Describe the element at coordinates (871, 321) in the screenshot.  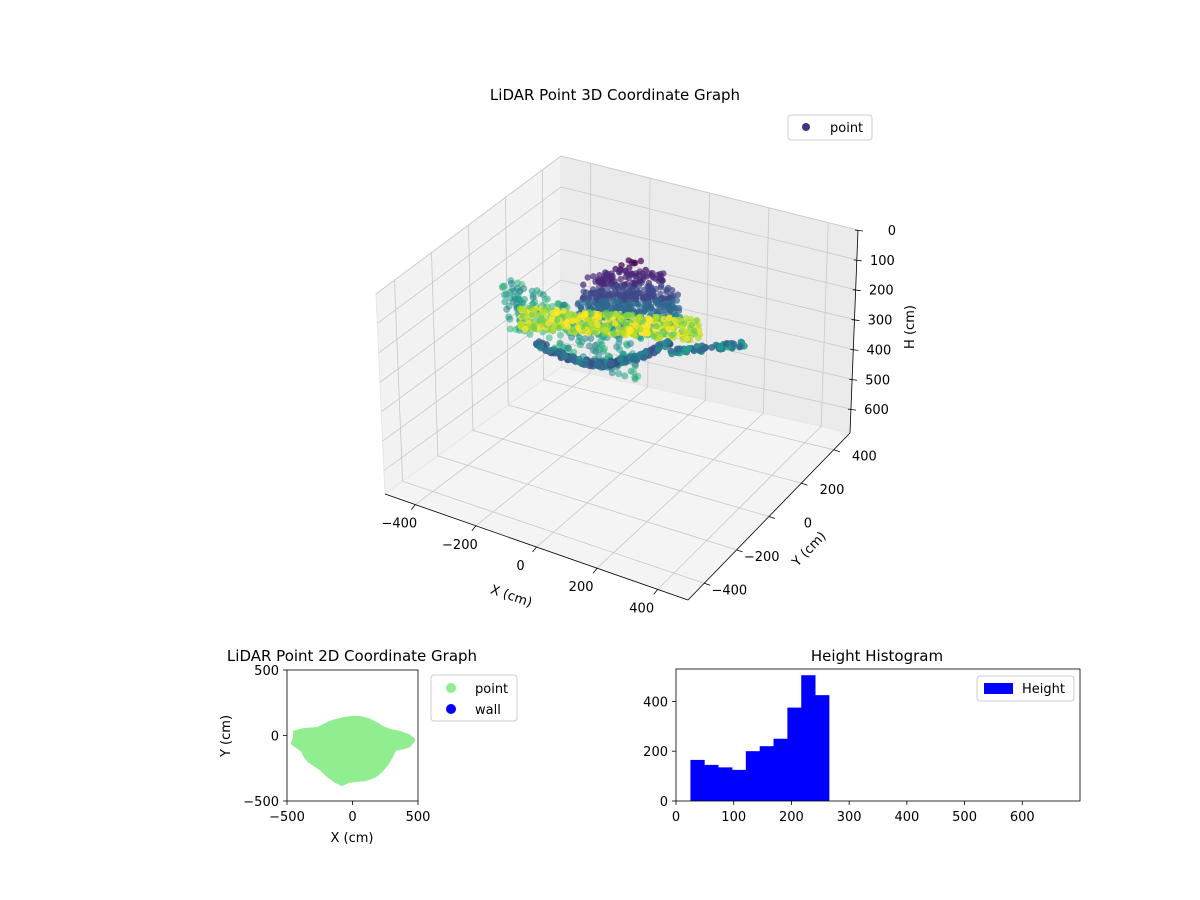
I see `z-ticks-3d: 0 100 200 300 400 500 600` at that location.